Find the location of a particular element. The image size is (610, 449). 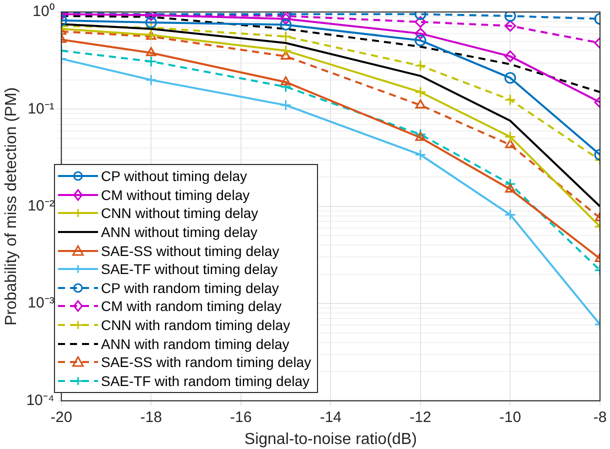

legend-label: SAE-TF with random timing delay is located at coordinates (205, 380).